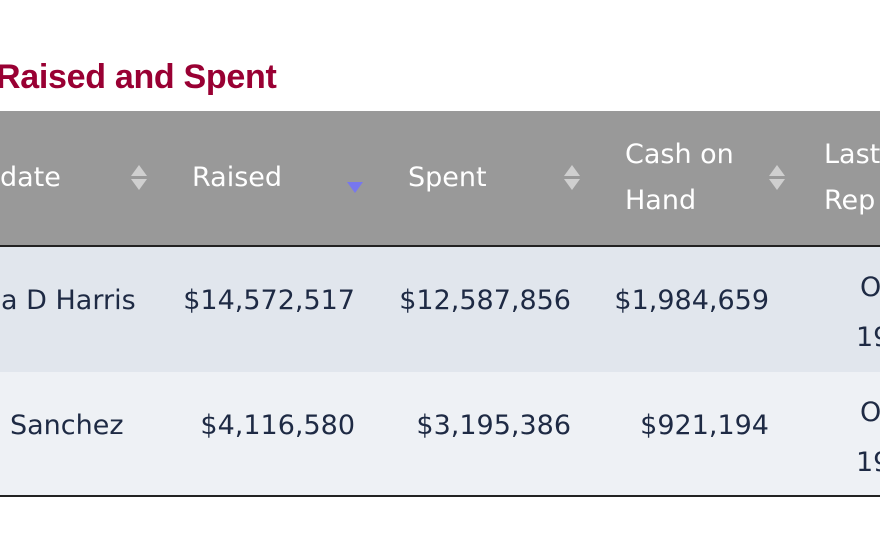 The image size is (880, 542). Describe the element at coordinates (838, 178) in the screenshot. I see `column-header-last-report: Last Rep` at that location.